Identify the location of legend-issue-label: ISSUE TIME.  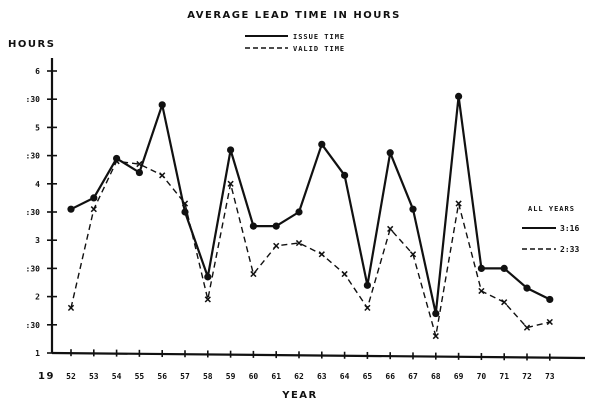
(319, 37).